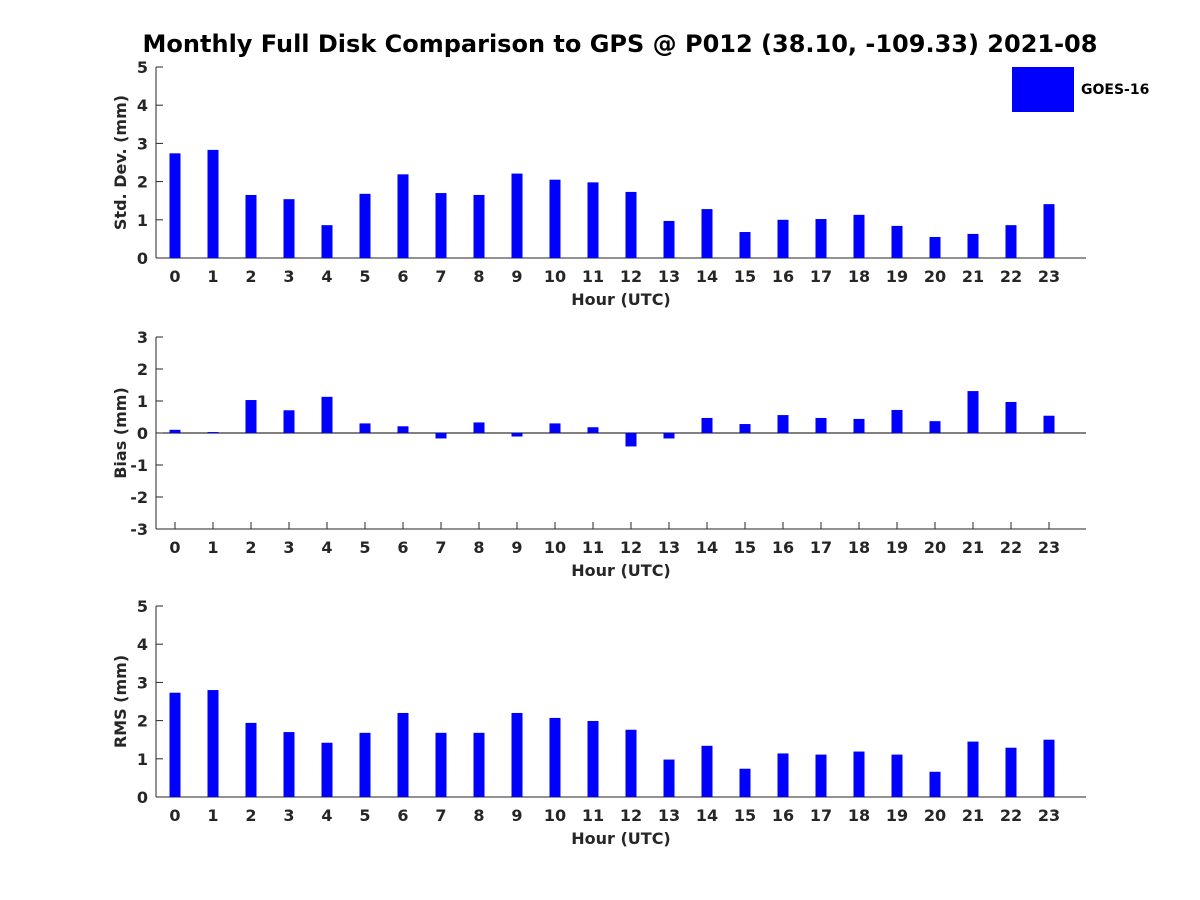 The width and height of the screenshot is (1200, 900). Describe the element at coordinates (783, 276) in the screenshot. I see `x-tick-label: 16` at that location.